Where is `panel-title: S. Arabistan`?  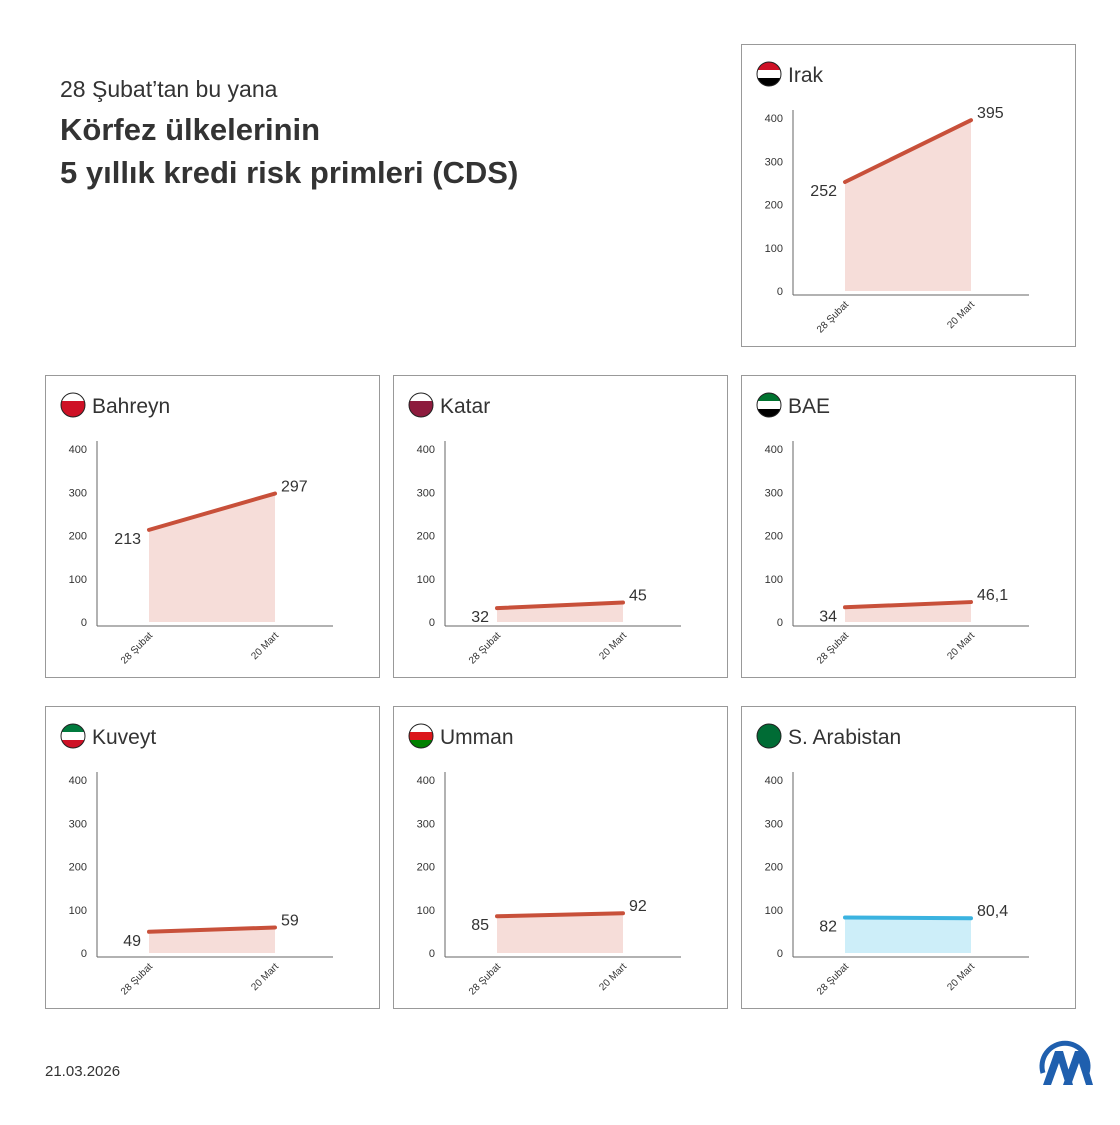 panel-title: S. Arabistan is located at coordinates (844, 737).